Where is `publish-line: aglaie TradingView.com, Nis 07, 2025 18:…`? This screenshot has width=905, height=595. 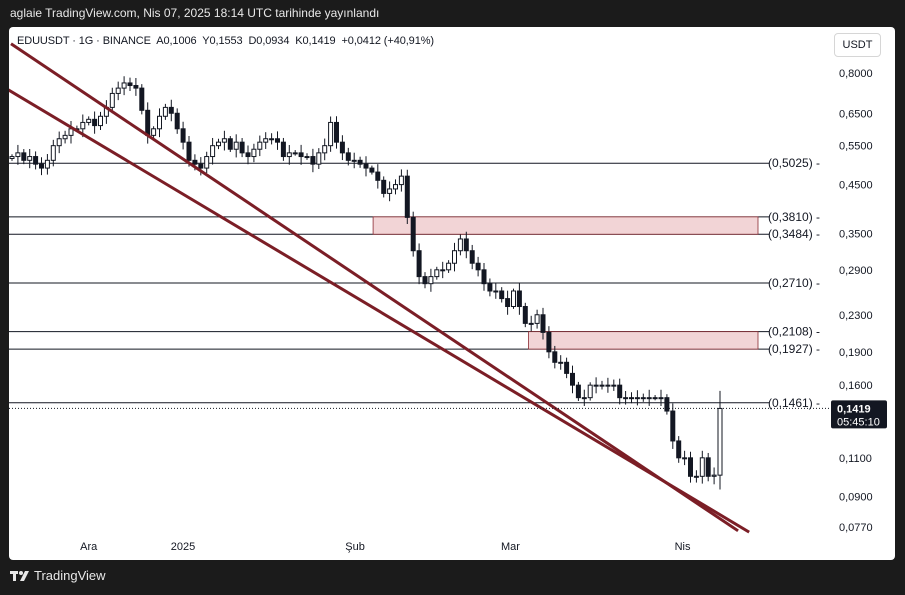
publish-line: aglaie TradingView.com, Nis 07, 2025 18:… is located at coordinates (195, 13).